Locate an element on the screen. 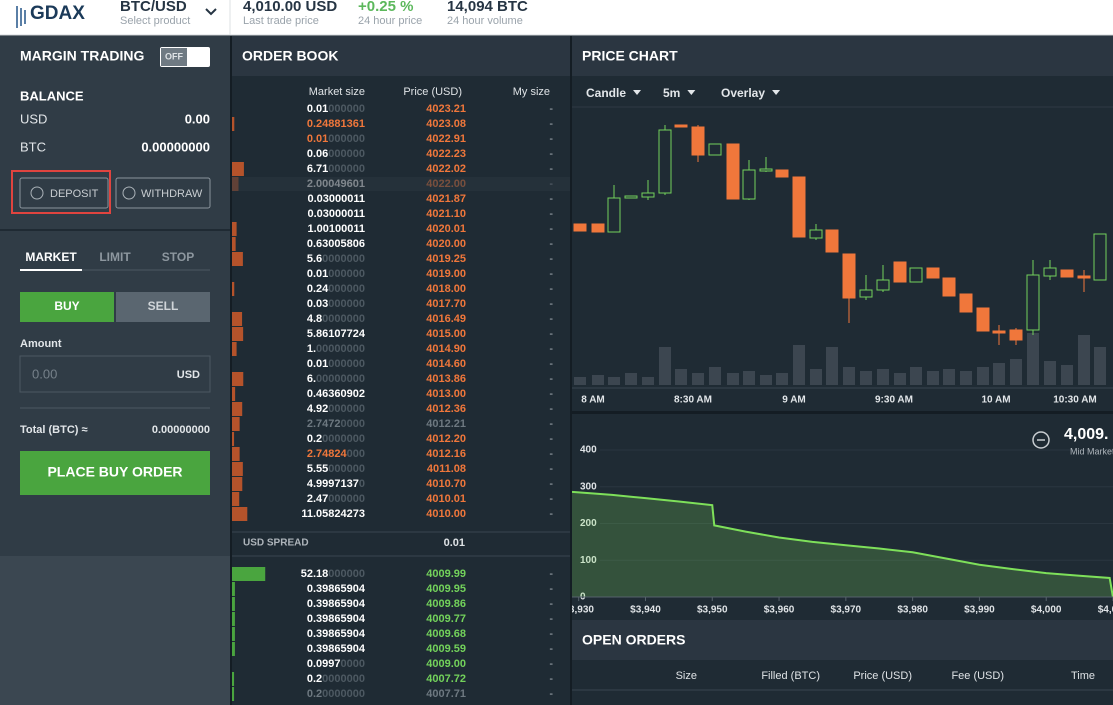  order-size: 1.00100011 is located at coordinates (336, 229).